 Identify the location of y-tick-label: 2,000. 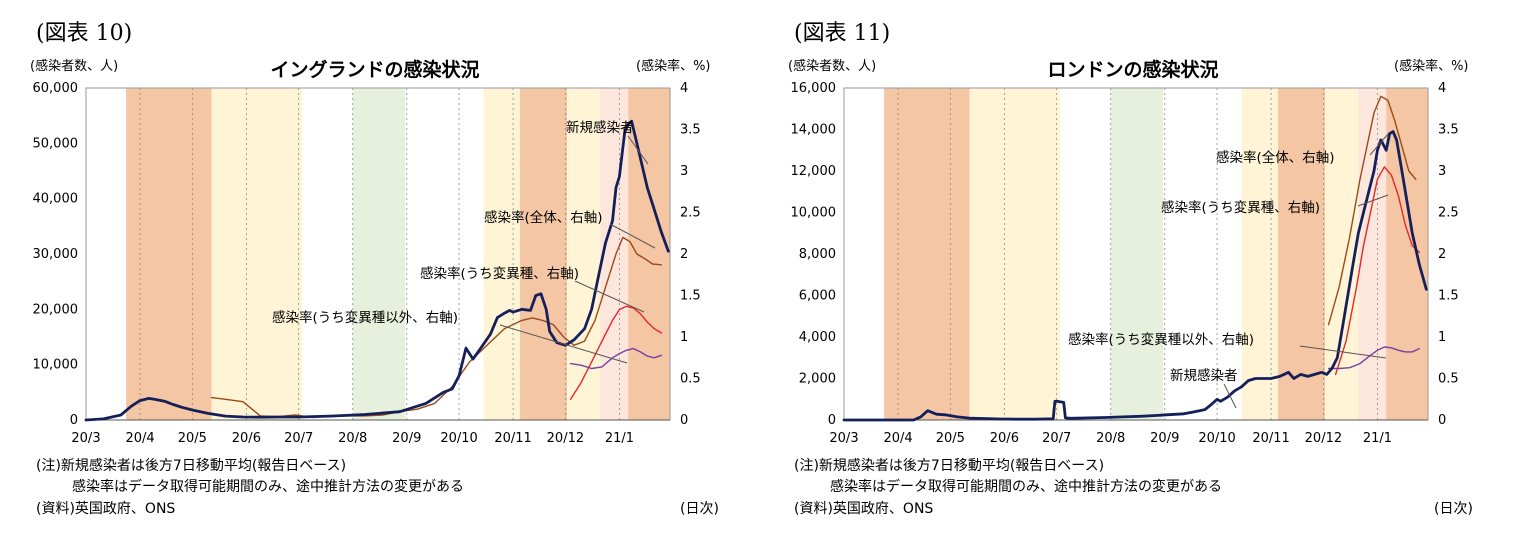
(817, 379).